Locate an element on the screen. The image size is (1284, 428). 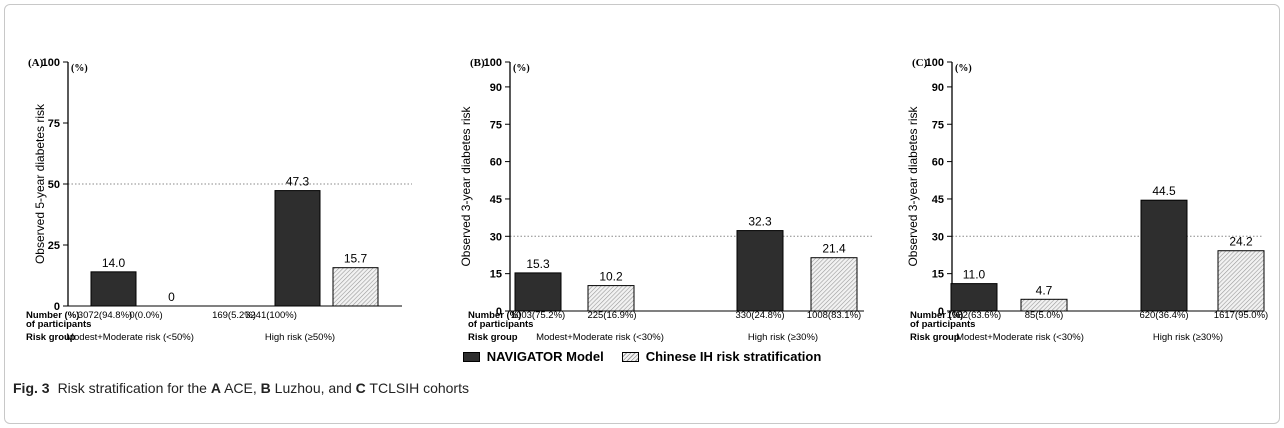
caption-part: C is located at coordinates (360, 388).